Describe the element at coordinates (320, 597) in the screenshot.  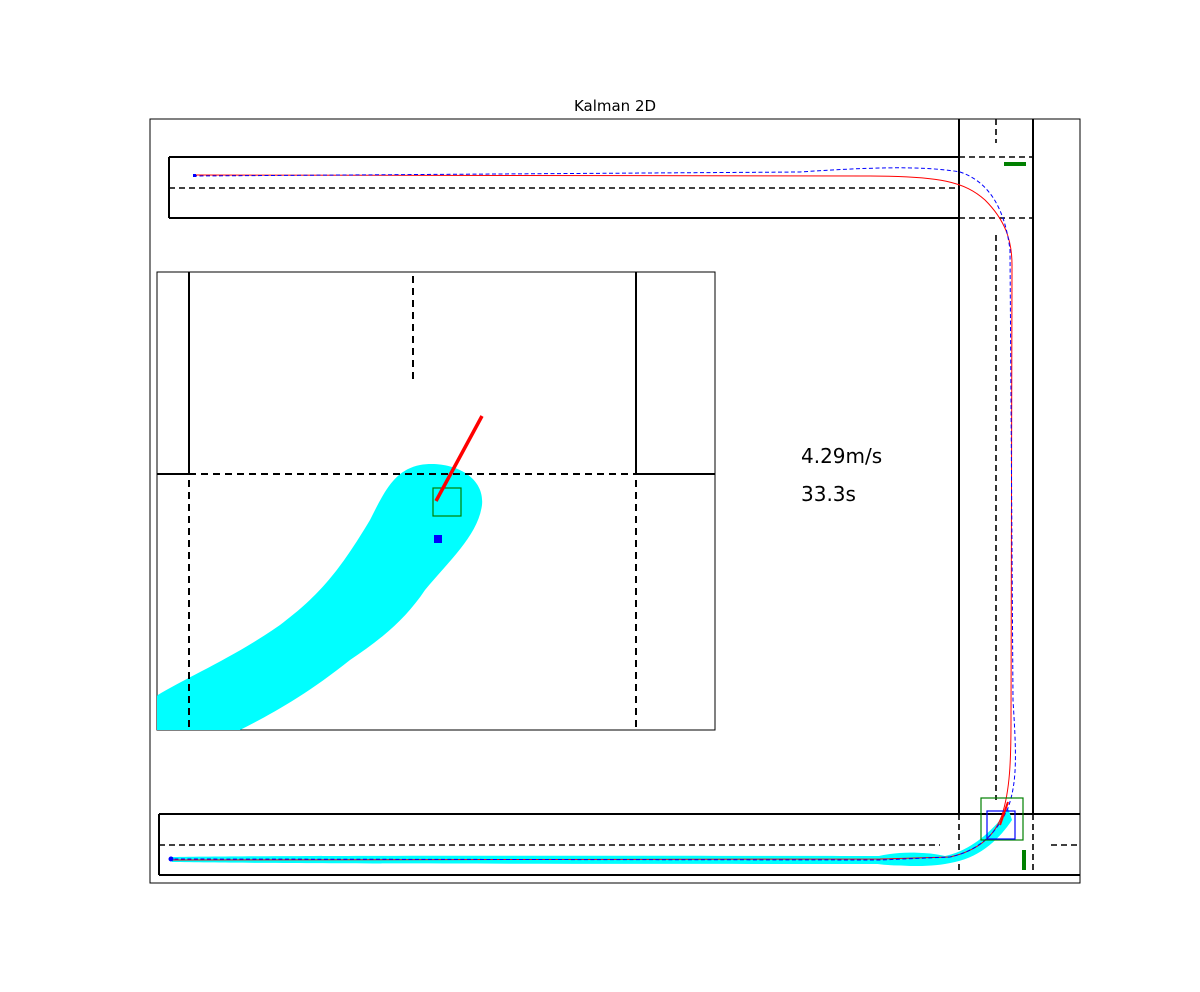
I see `inset-uncertainty` at that location.